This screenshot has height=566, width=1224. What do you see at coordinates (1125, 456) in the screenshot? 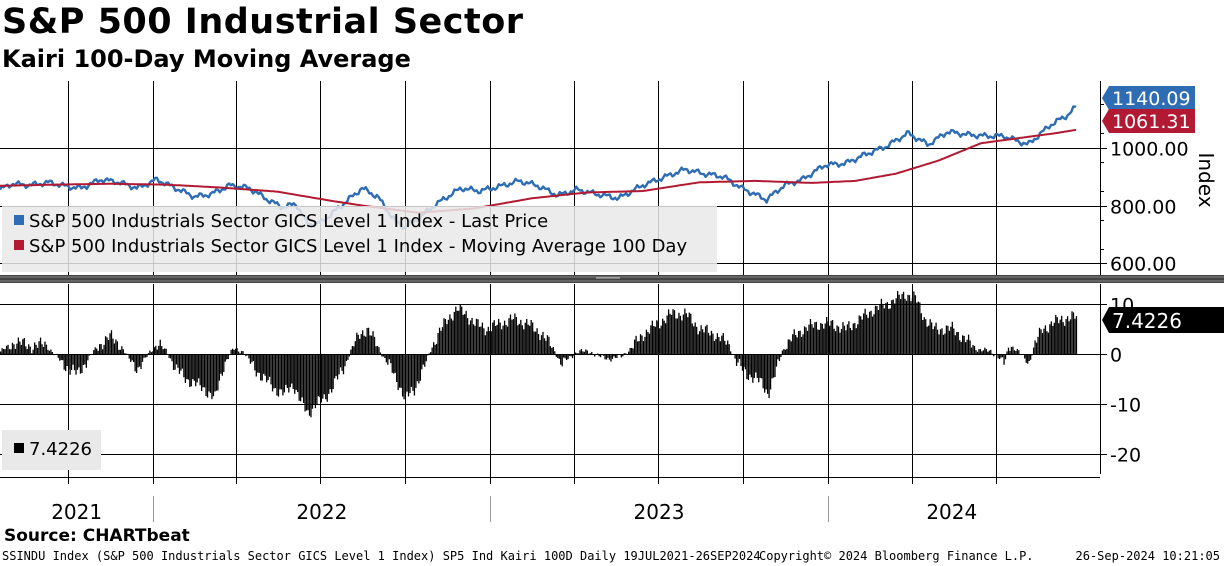
I see `y-tick-label: -20` at bounding box center [1125, 456].